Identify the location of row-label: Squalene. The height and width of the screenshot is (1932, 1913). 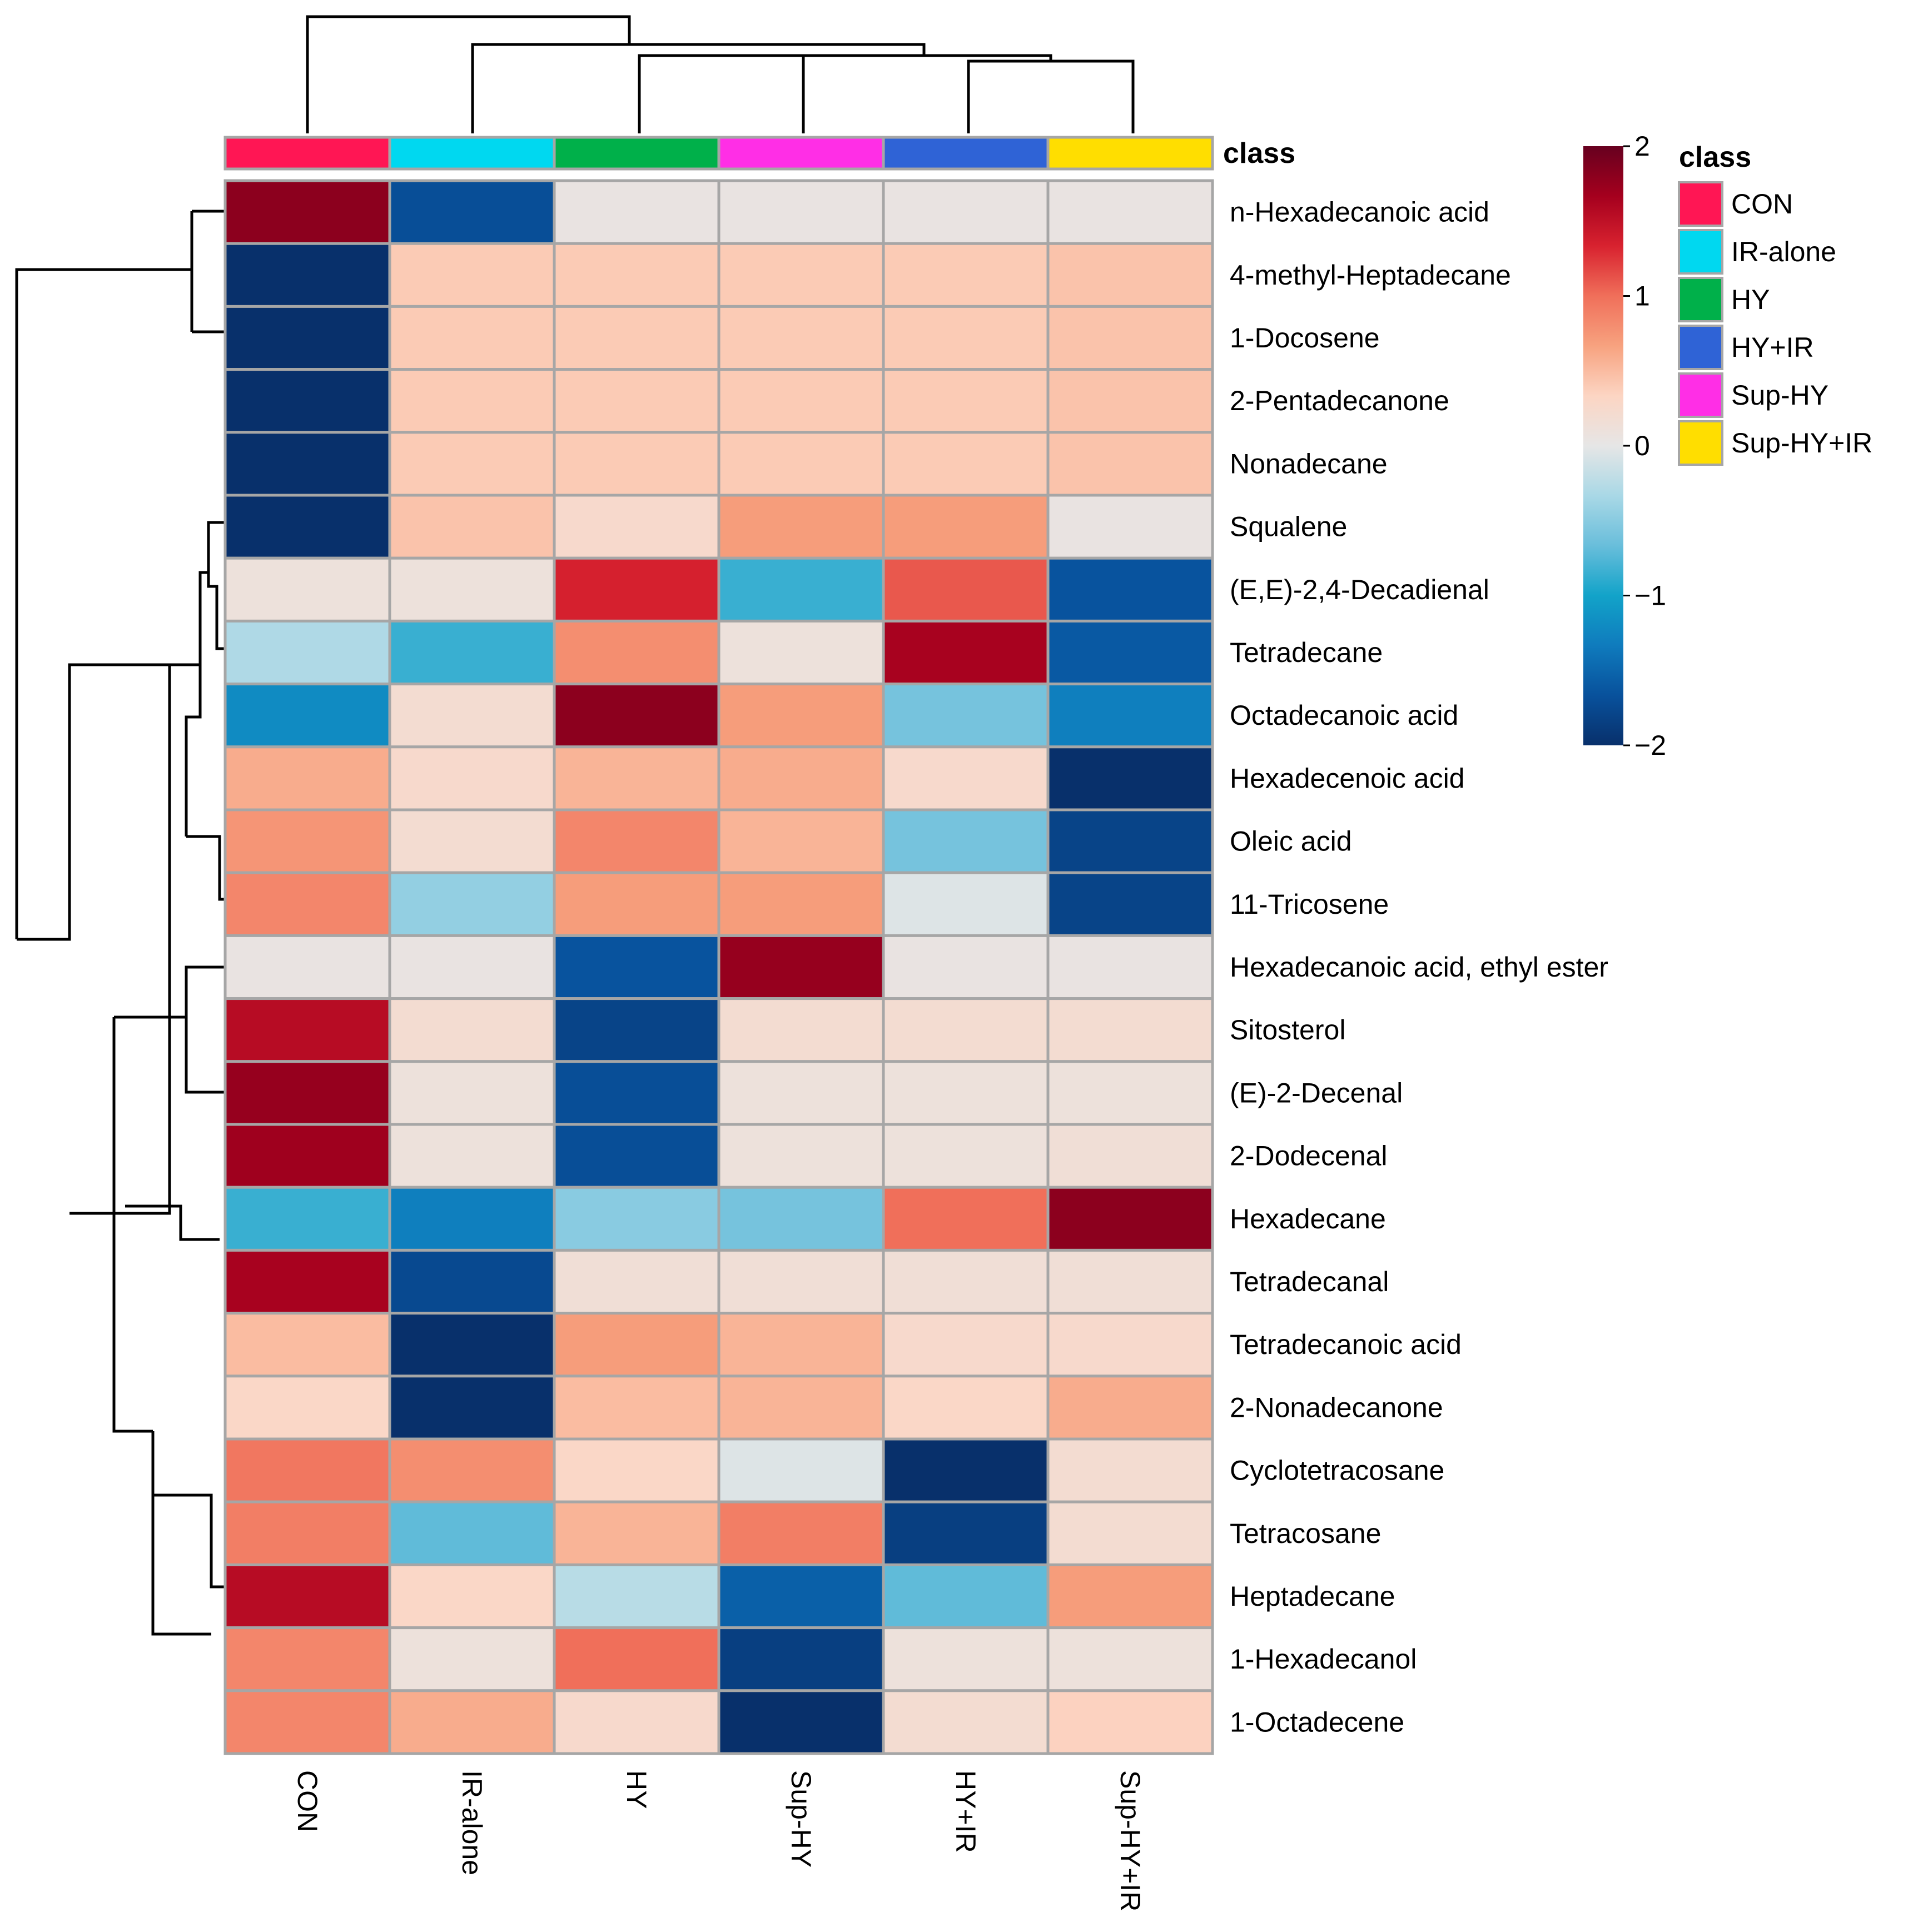
(1289, 526).